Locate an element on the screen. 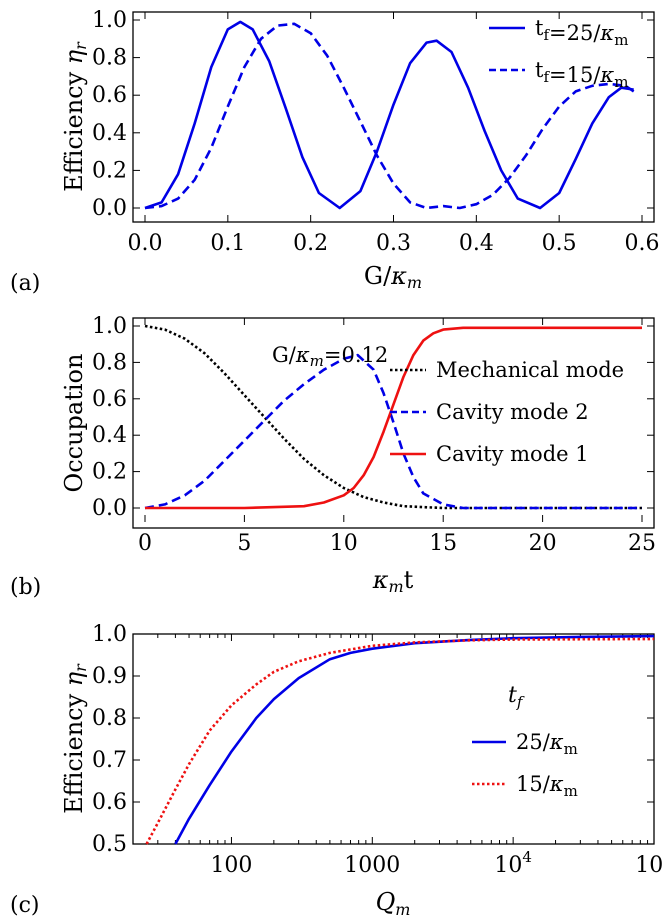  legend-label: 15/κm is located at coordinates (547, 786).